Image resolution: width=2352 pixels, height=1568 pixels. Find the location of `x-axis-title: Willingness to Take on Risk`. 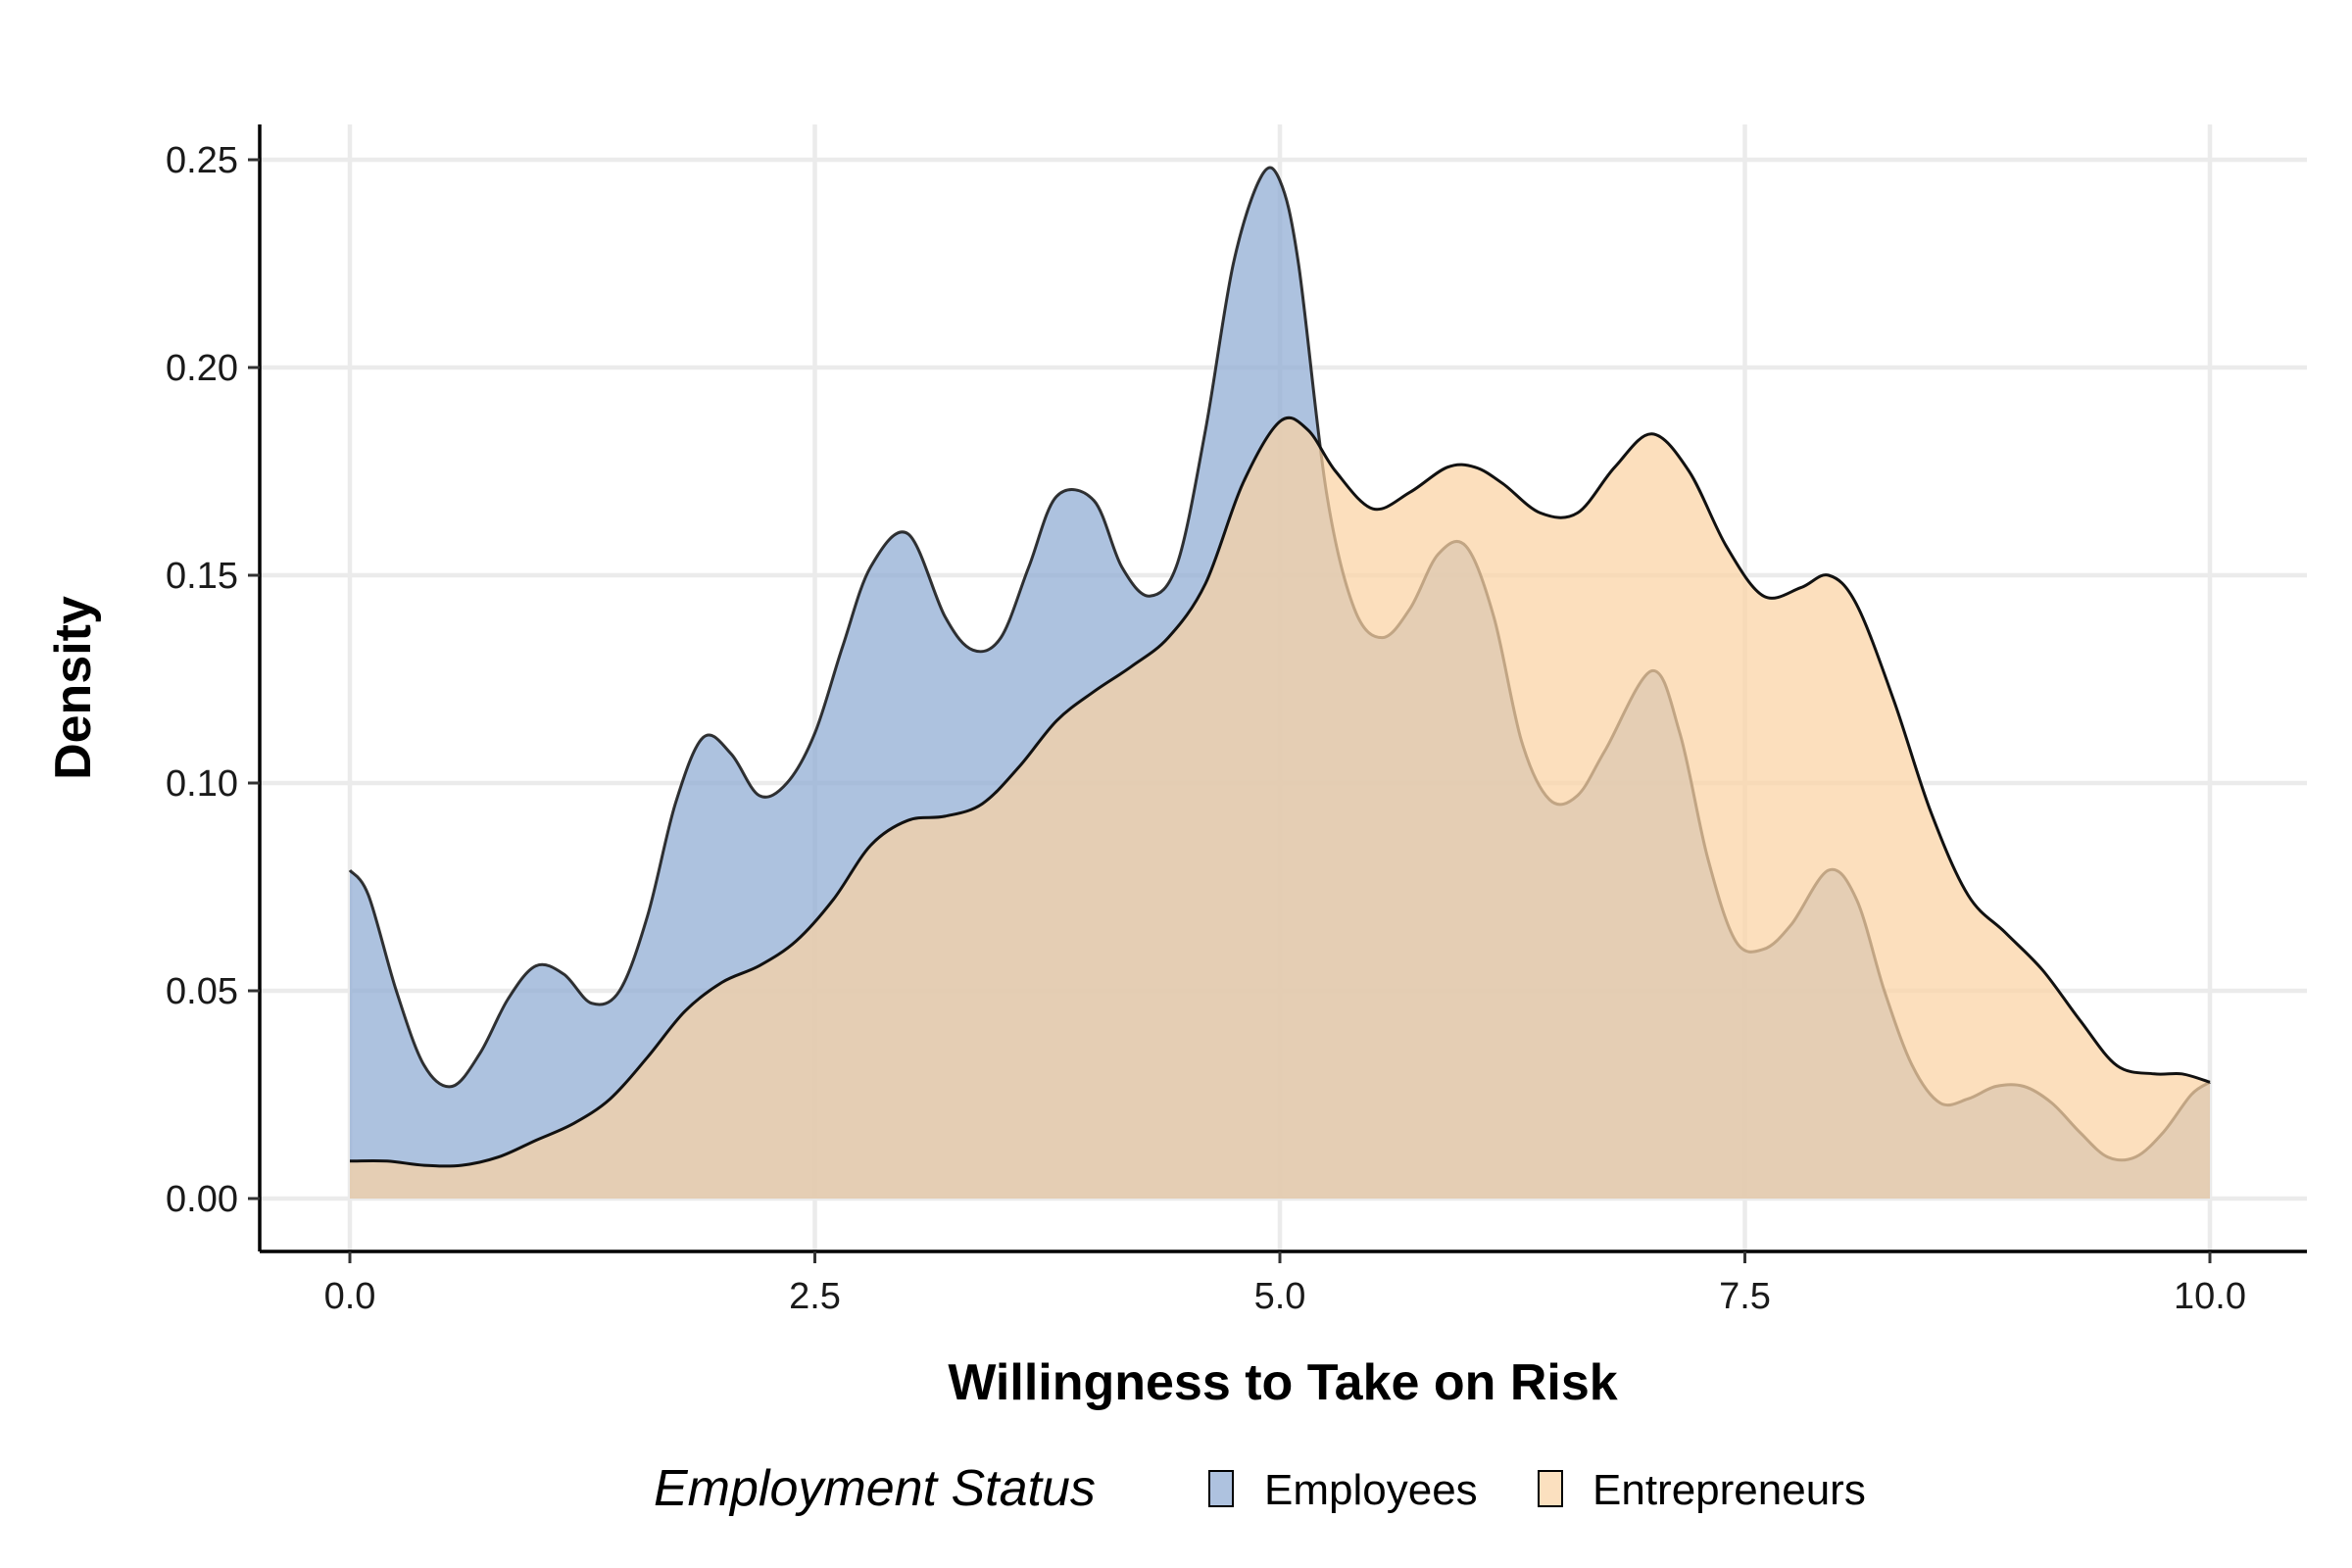

x-axis-title: Willingness to Take on Risk is located at coordinates (1282, 1382).